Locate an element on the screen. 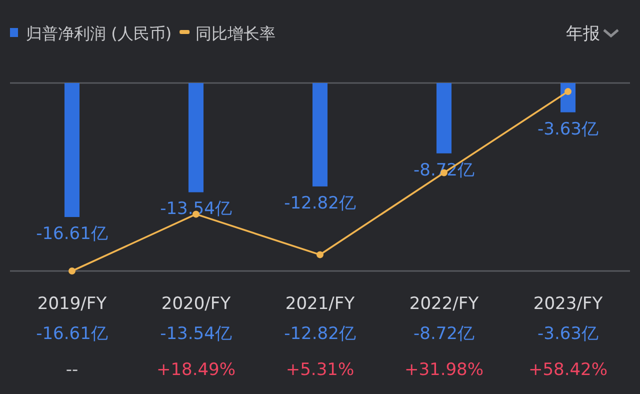 The height and width of the screenshot is (394, 640). x-tick-label: 2020/FY is located at coordinates (196, 304).